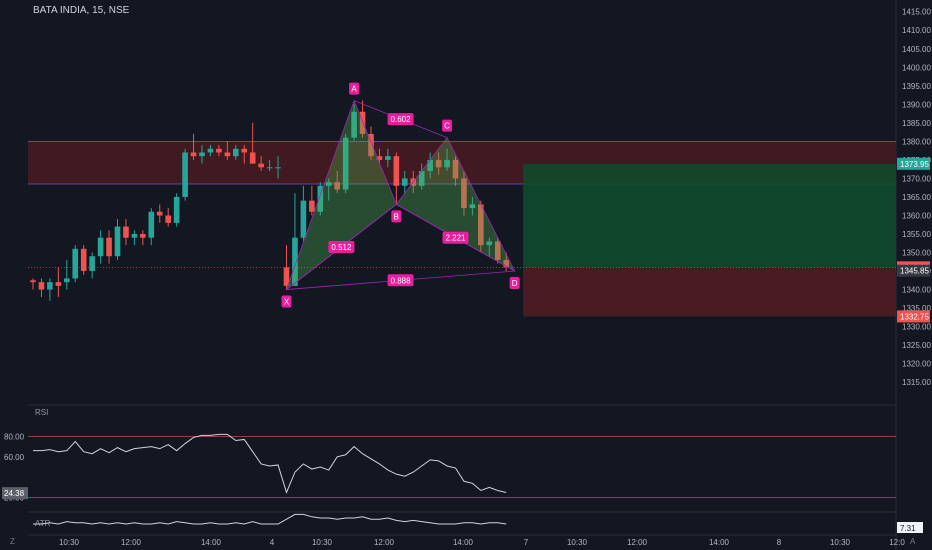  I want to click on price-tick: 1415.00, so click(916, 12).